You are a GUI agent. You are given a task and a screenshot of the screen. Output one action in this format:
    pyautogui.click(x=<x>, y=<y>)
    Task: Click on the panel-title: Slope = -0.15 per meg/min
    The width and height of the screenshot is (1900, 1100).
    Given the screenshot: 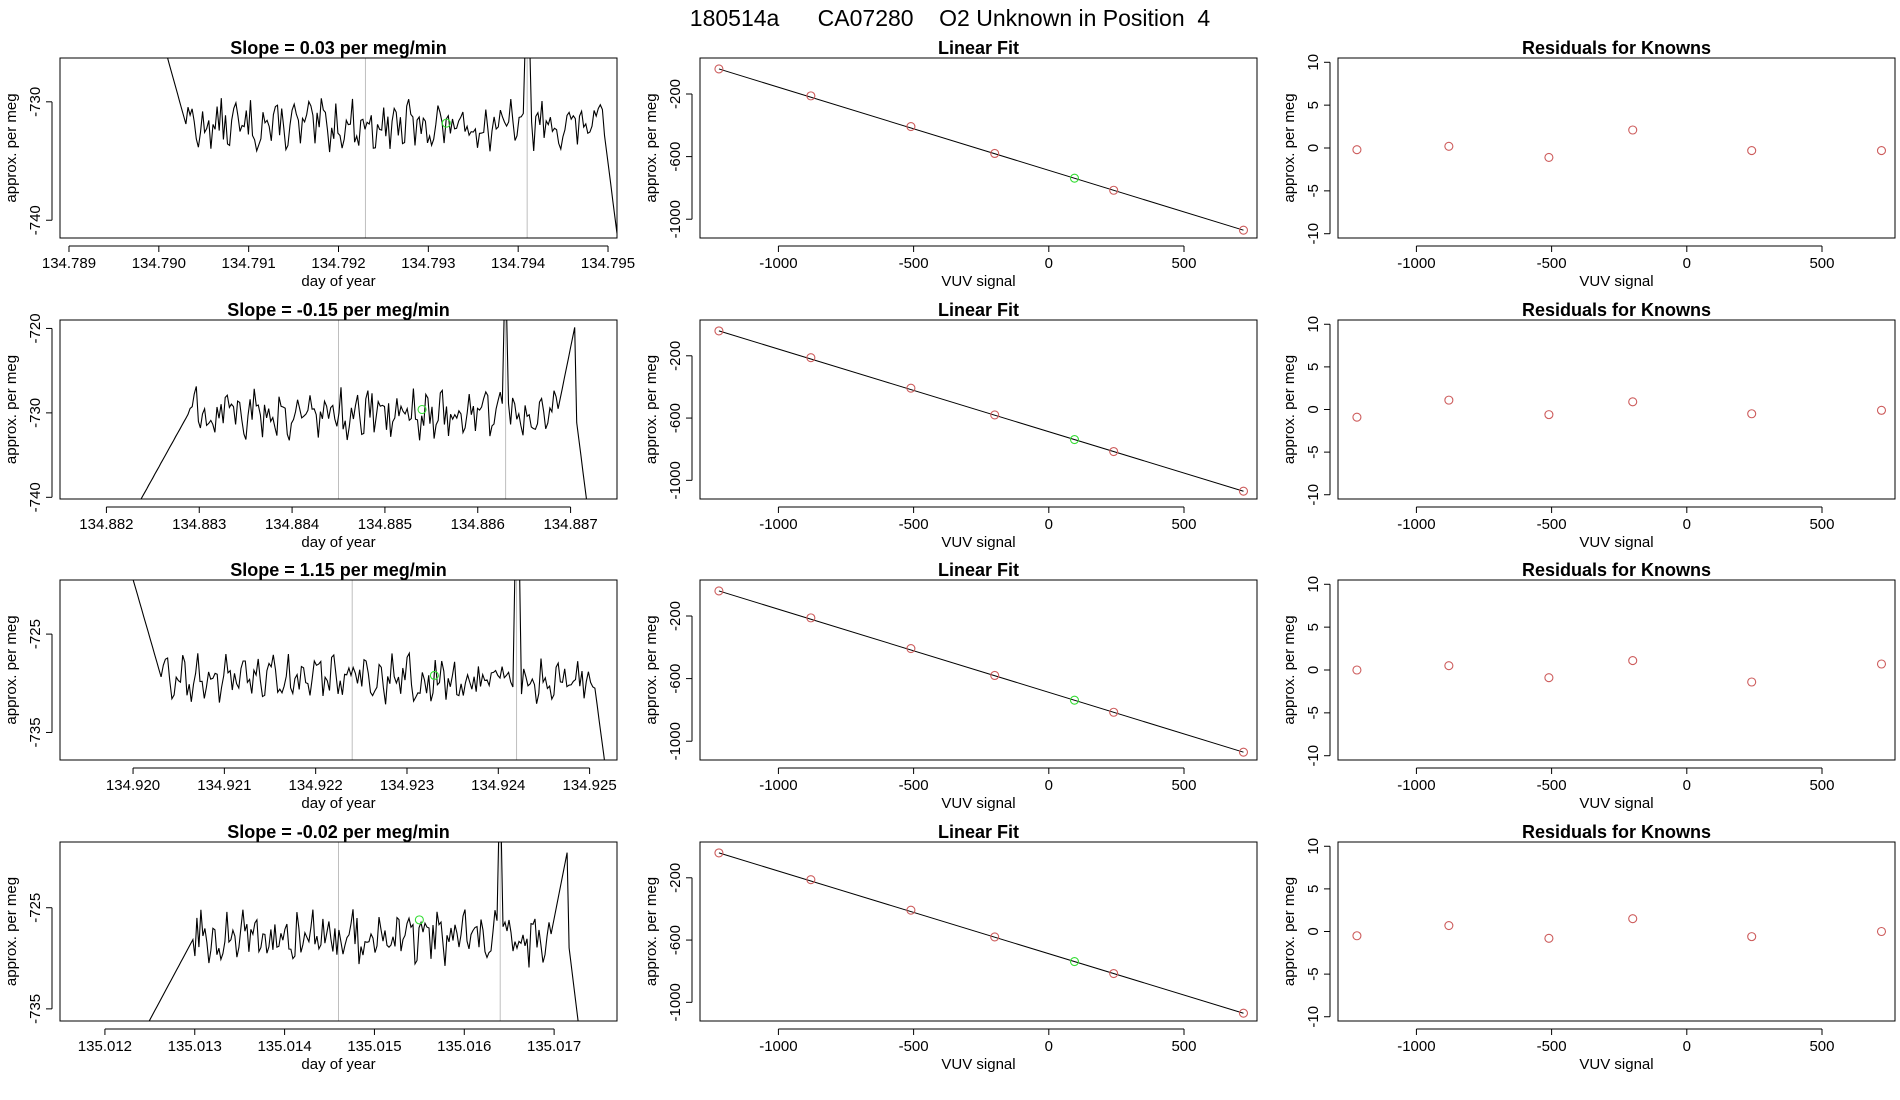 What is the action you would take?
    pyautogui.click(x=338, y=310)
    